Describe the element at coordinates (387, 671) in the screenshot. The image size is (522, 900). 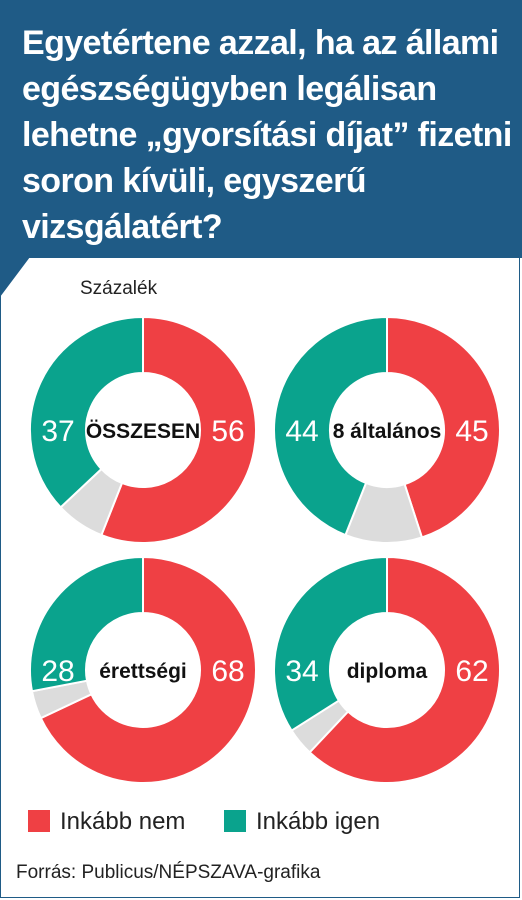
I see `donut-center-label: diploma` at that location.